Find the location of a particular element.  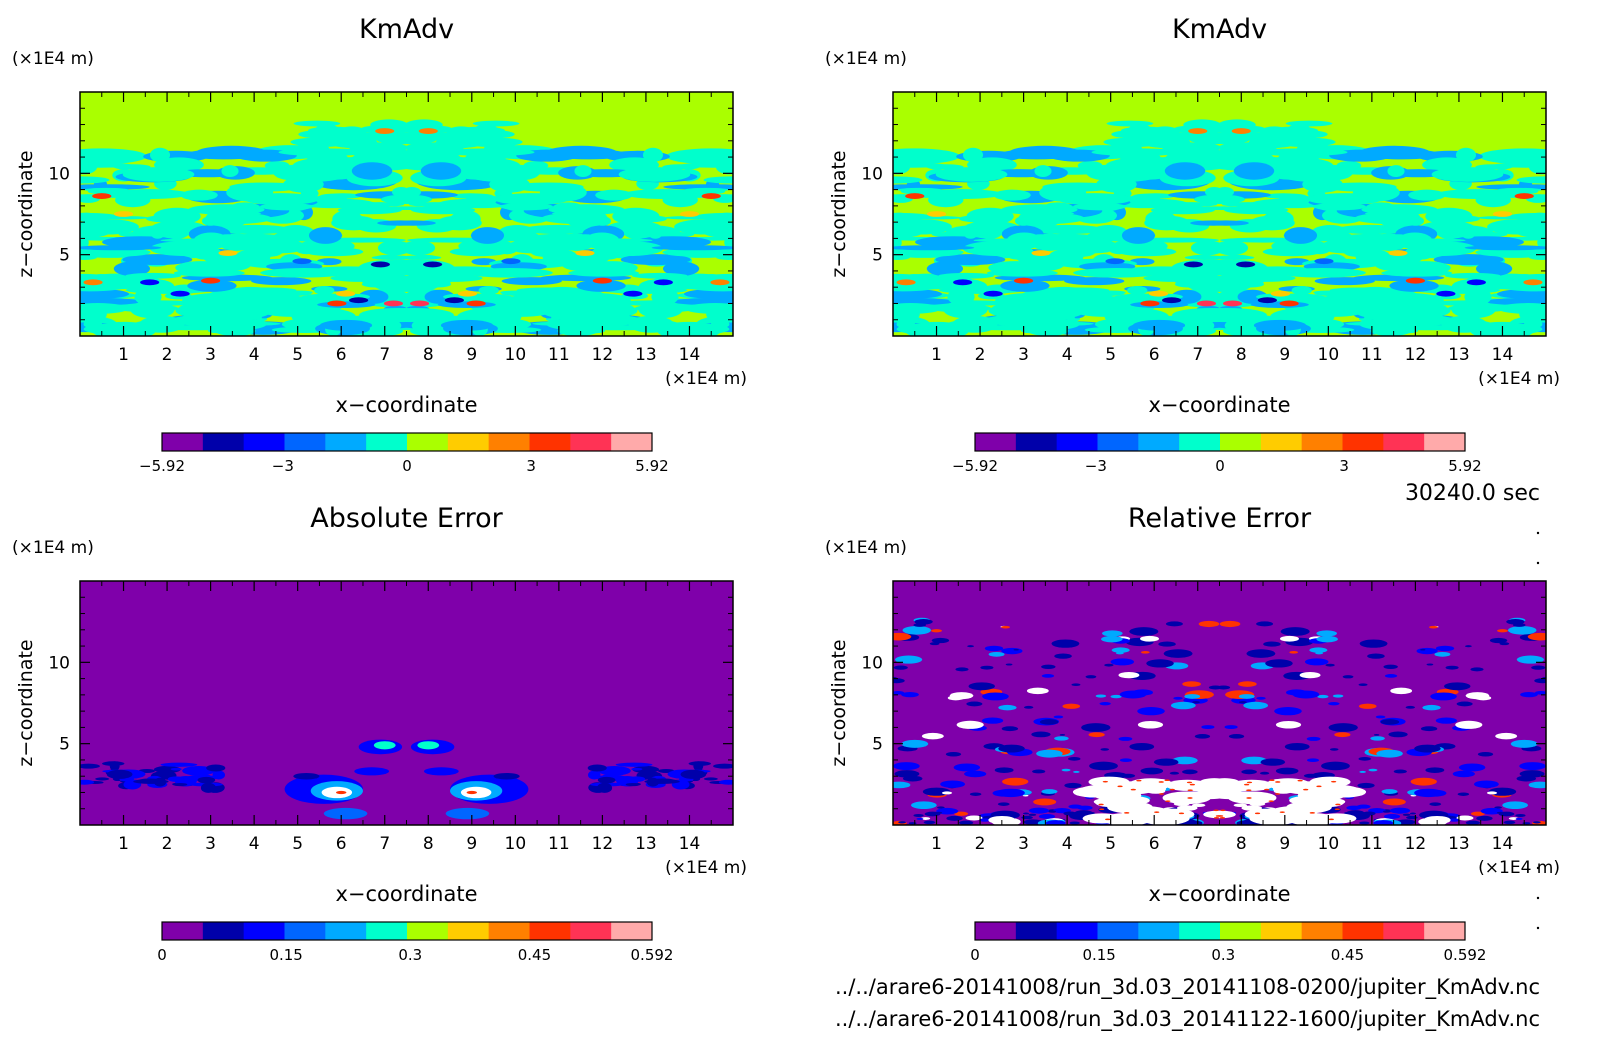

margin-dot is located at coordinates (1538, 533).